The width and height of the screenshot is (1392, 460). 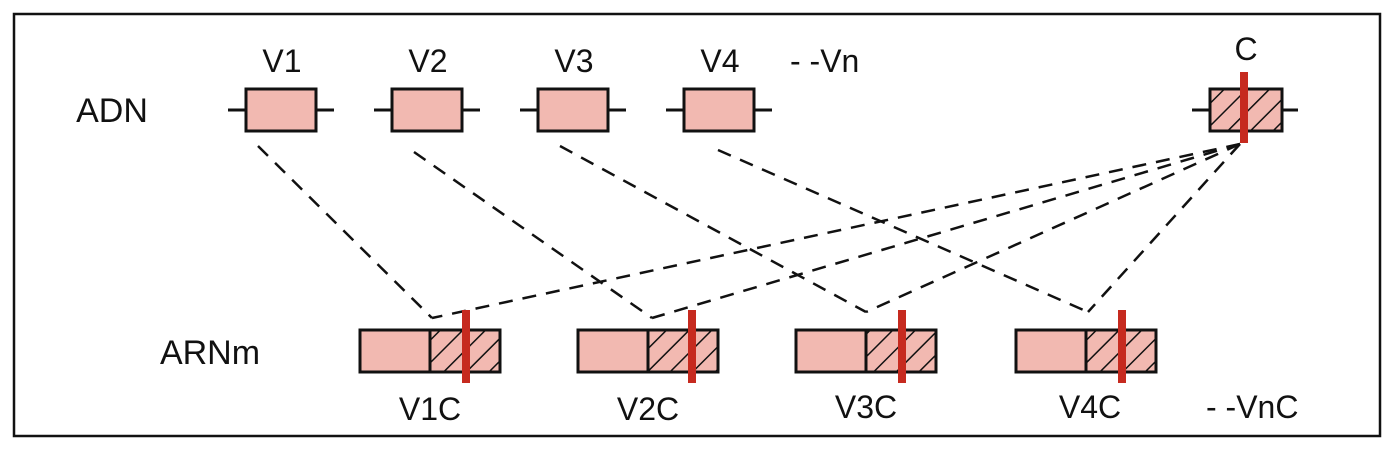 I want to click on dna-segment-2-box, so click(x=427, y=110).